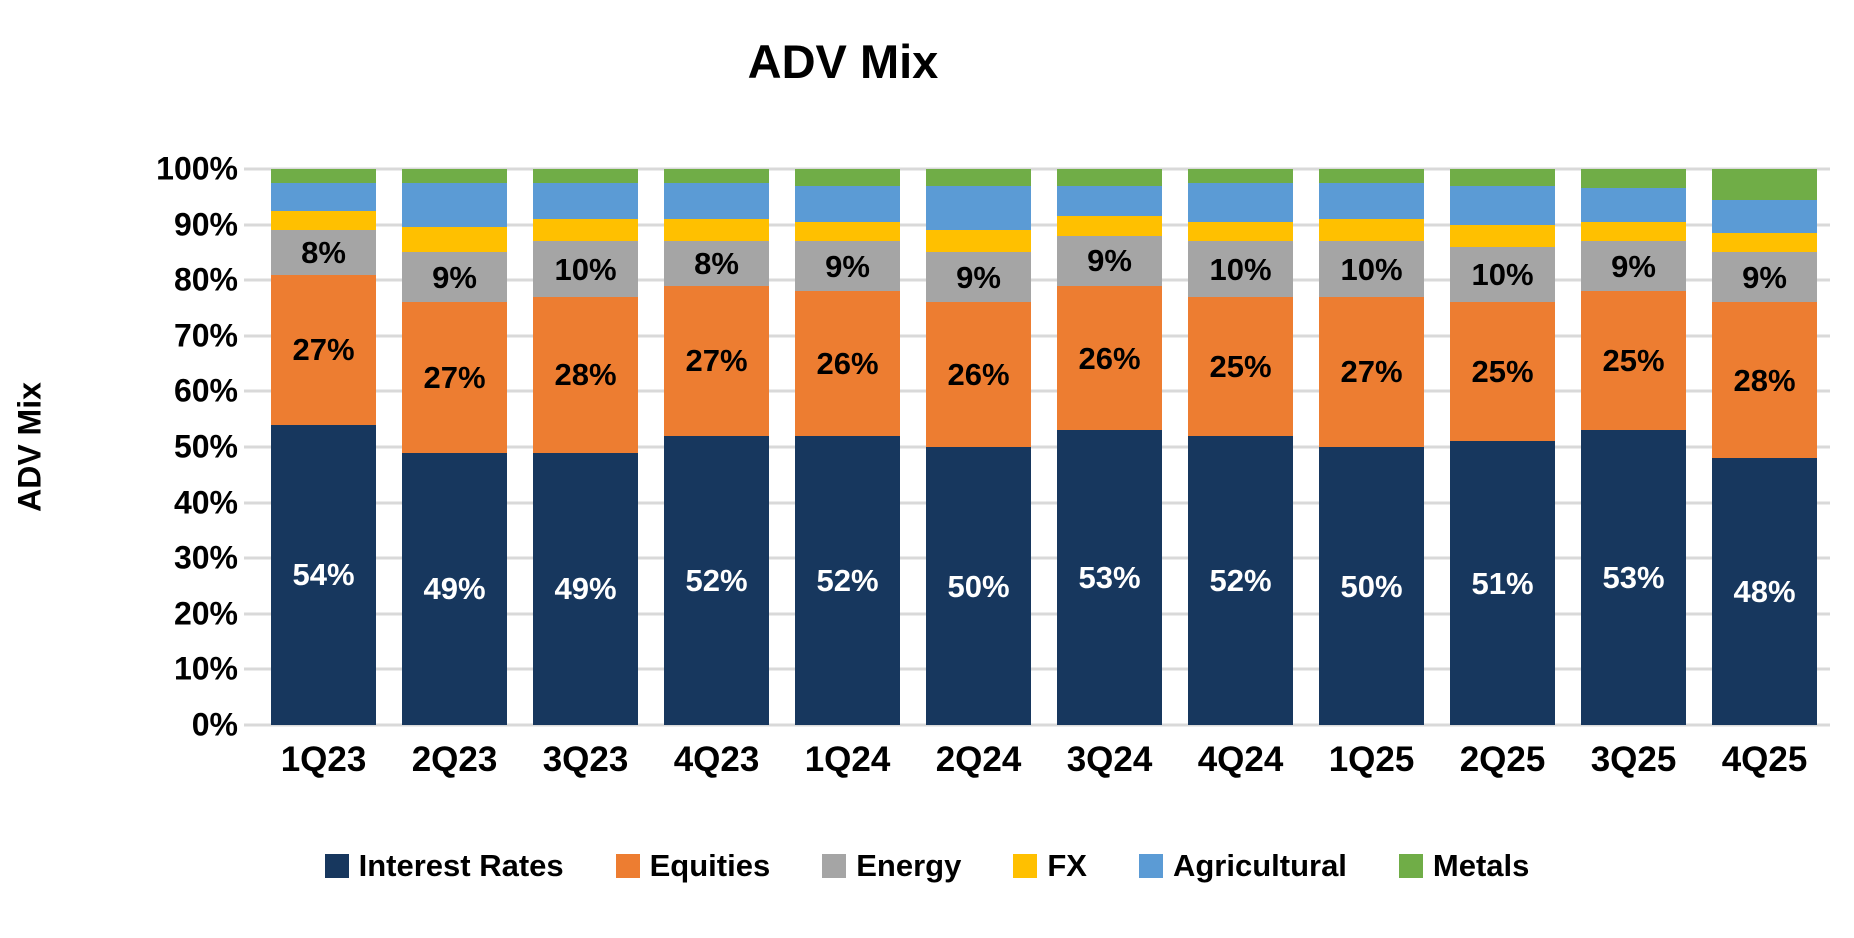  I want to click on y-axis-tick-label: 100%, so click(197, 168).